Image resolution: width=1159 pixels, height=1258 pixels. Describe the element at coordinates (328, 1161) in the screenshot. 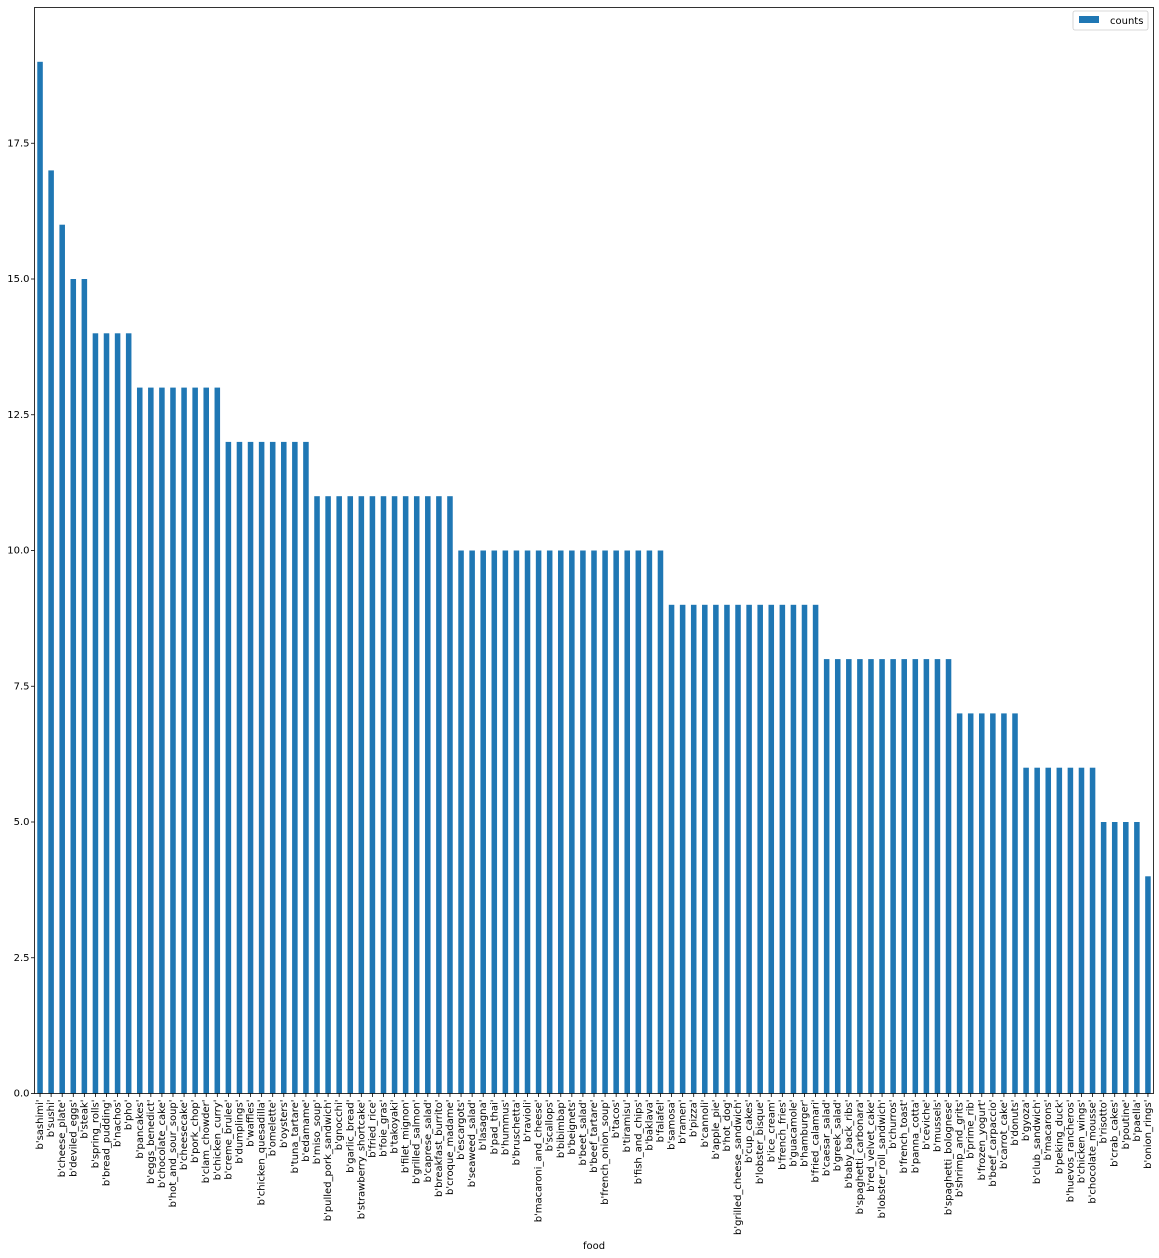

I see `x-tick-label-26: b'pulled_pork_sandwich'` at that location.